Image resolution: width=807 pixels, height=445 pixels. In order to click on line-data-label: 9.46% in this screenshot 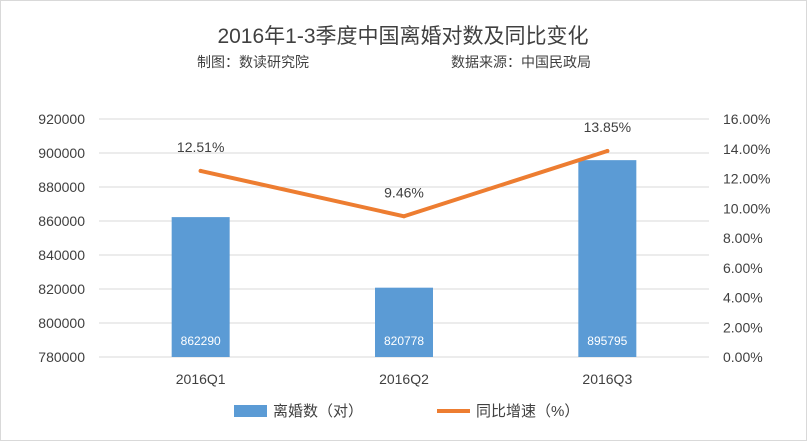, I will do `click(404, 192)`.